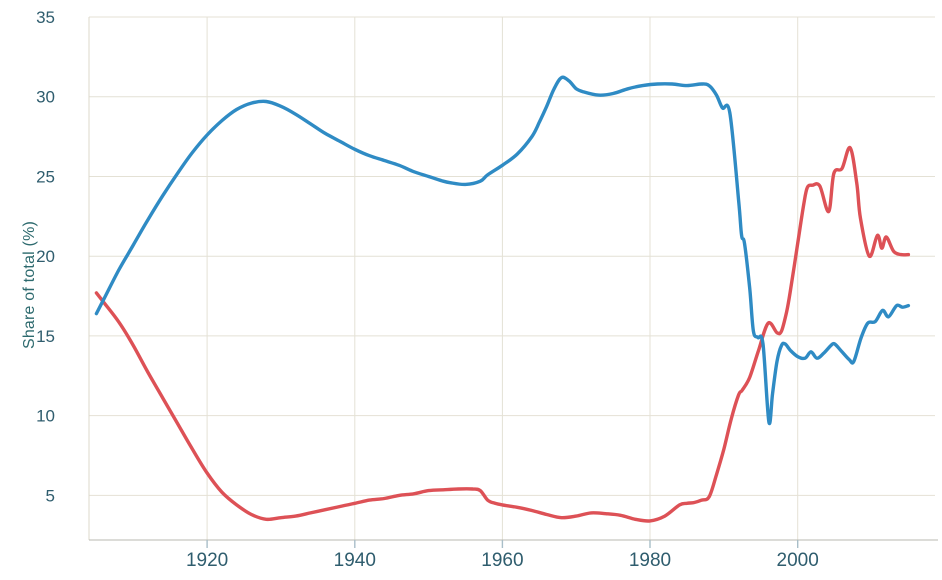 Image resolution: width=942 pixels, height=580 pixels. Describe the element at coordinates (45, 256) in the screenshot. I see `y-tick-label: 20` at that location.